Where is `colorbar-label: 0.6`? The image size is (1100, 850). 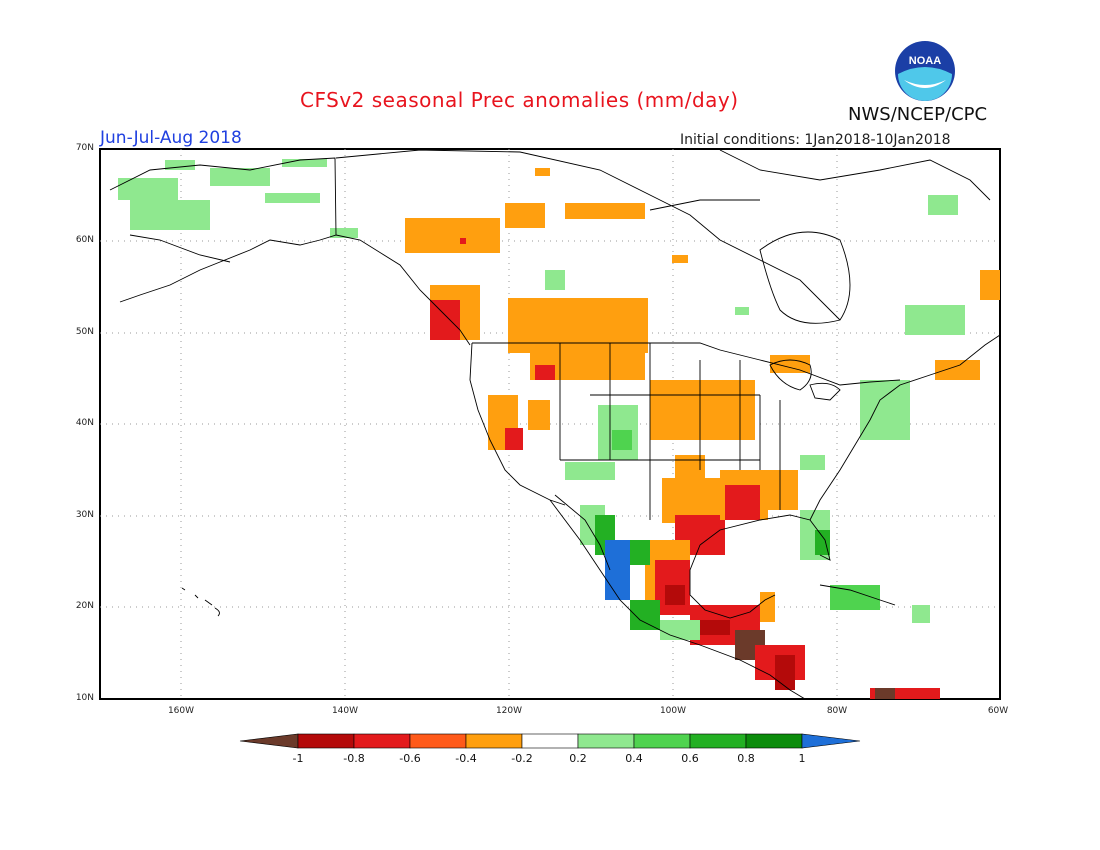 colorbar-label: 0.6 is located at coordinates (690, 758).